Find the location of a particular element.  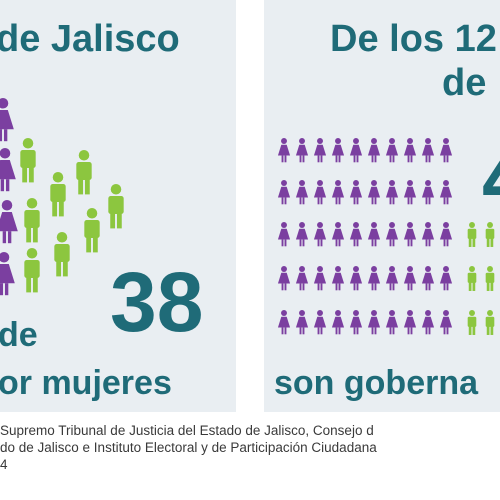

left-line-mujeres: or mujeres is located at coordinates (86, 383).